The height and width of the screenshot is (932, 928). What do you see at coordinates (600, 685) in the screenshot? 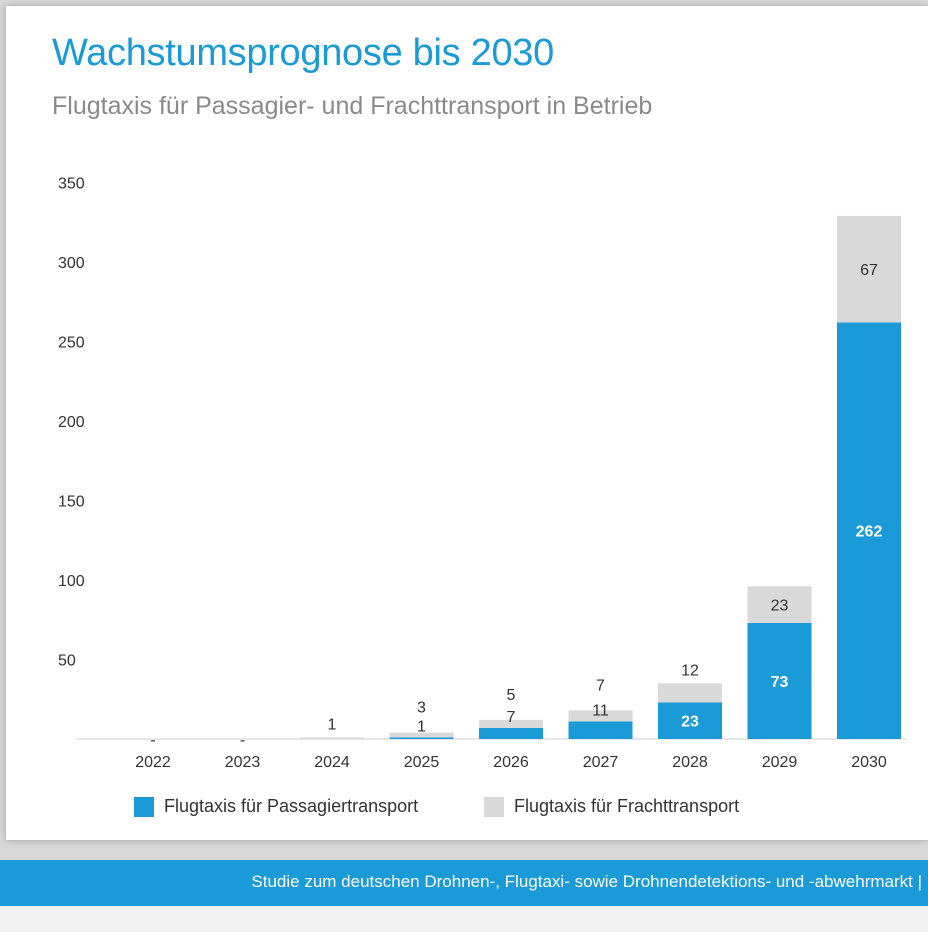
I see `data-label-freight: 7` at bounding box center [600, 685].